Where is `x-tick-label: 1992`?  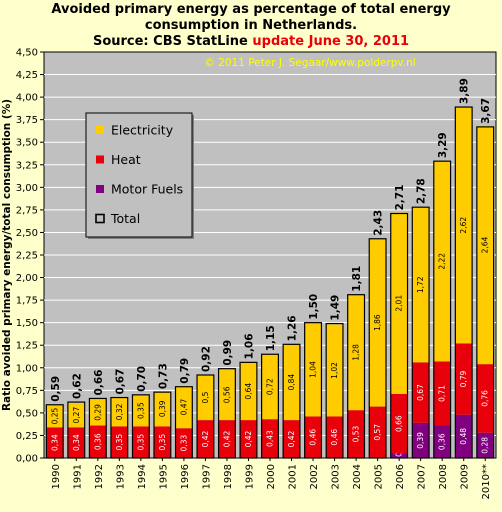
x-tick-label: 1992 is located at coordinates (99, 476).